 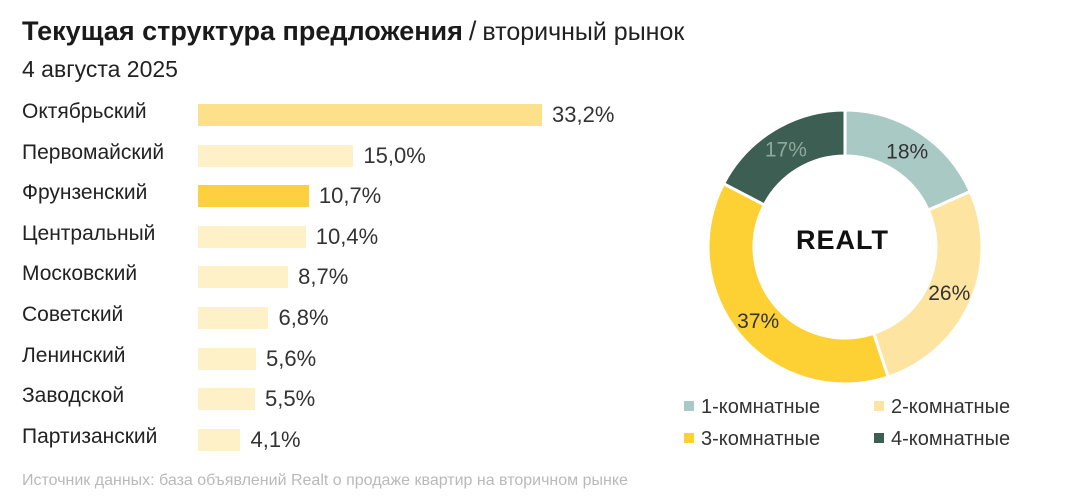 What do you see at coordinates (93, 152) in the screenshot?
I see `bar-label: Первомайский` at bounding box center [93, 152].